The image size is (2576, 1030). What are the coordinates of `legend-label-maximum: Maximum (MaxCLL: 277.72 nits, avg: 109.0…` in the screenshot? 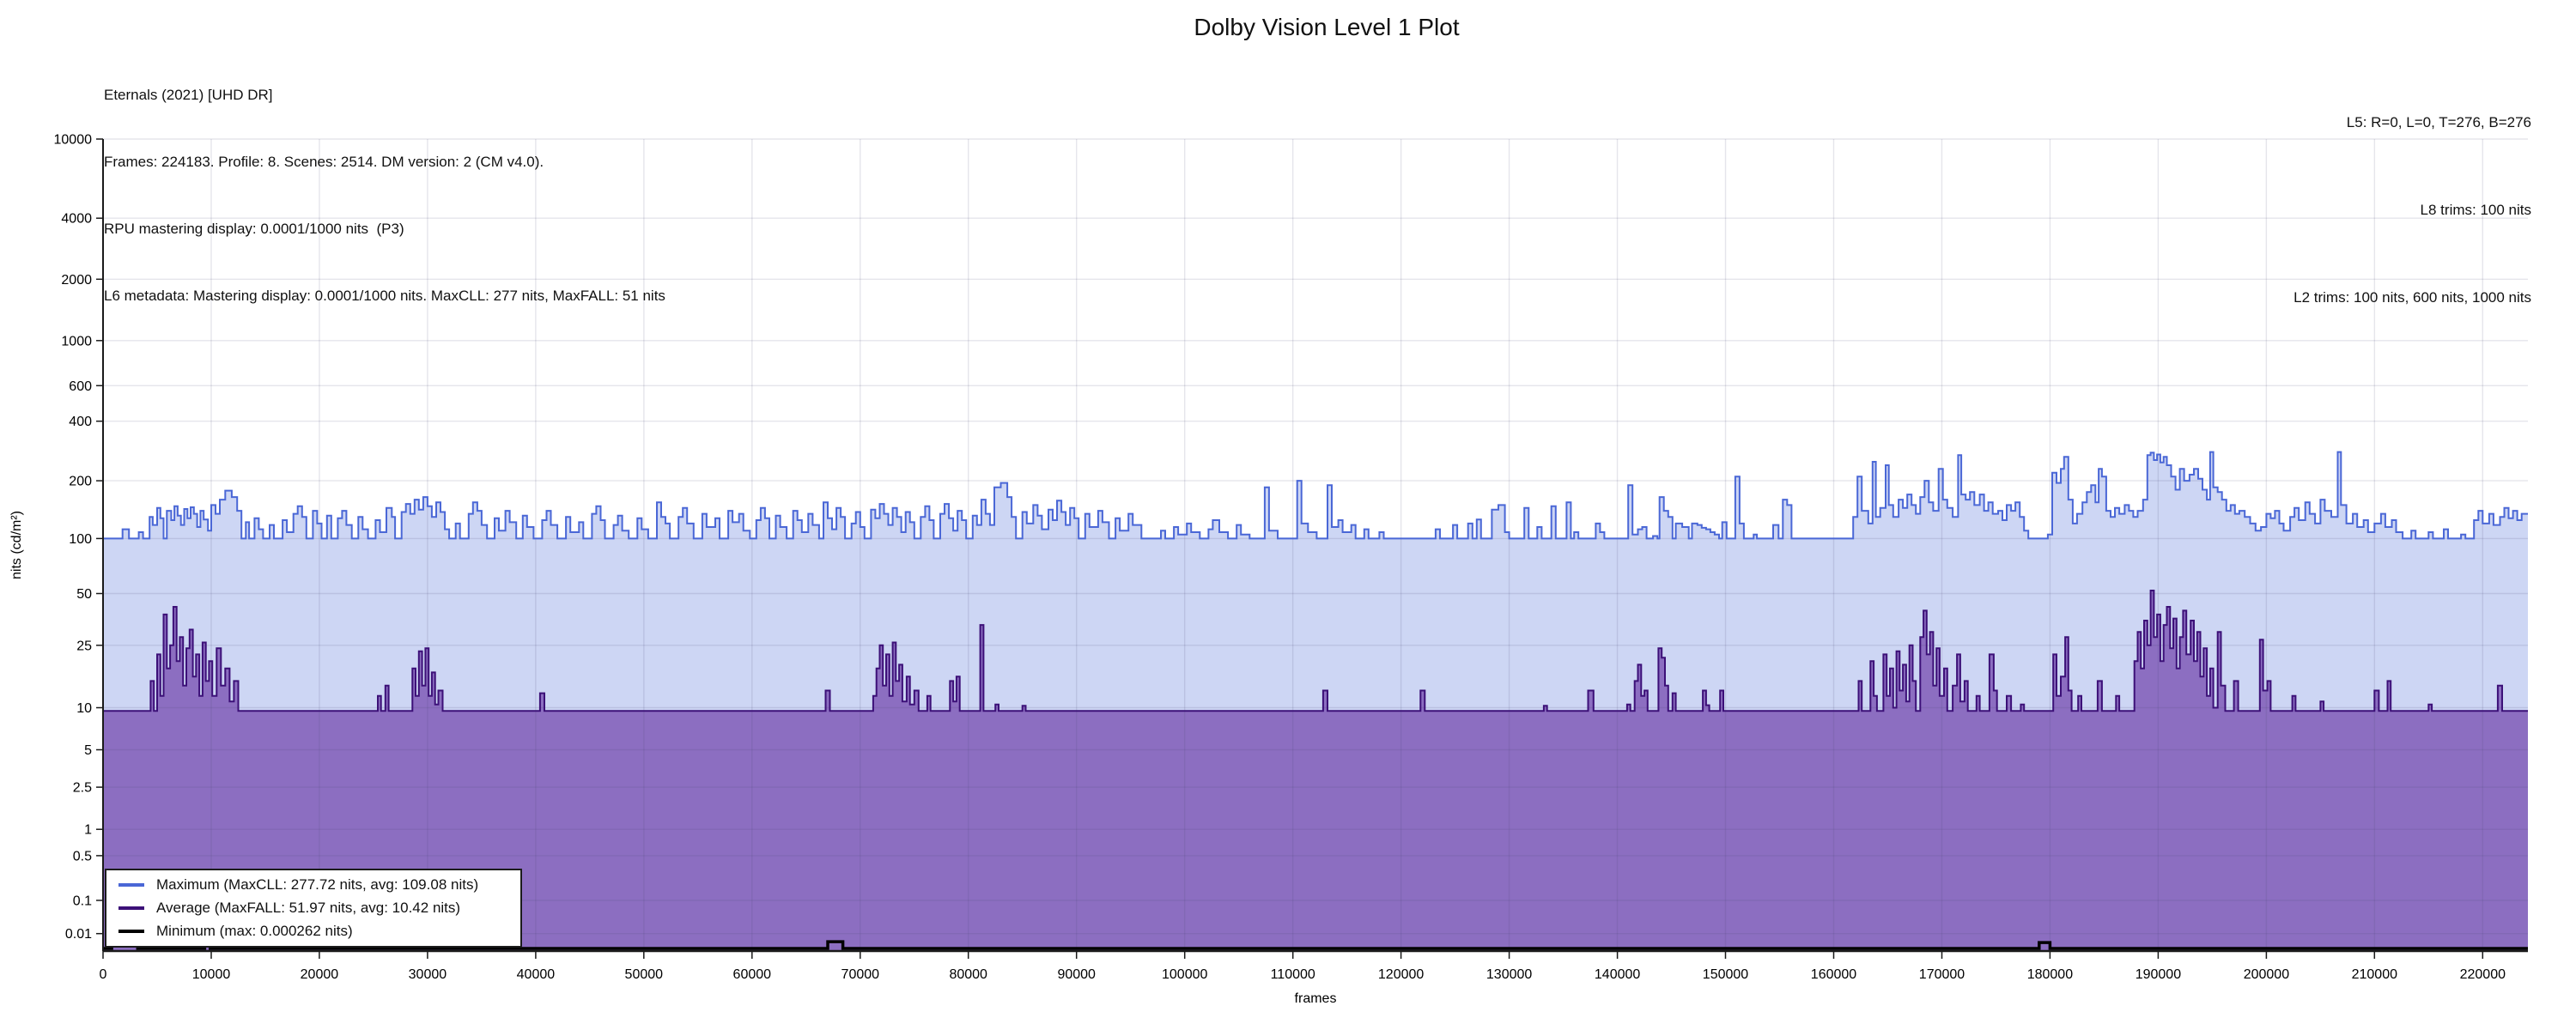 It's located at (317, 885).